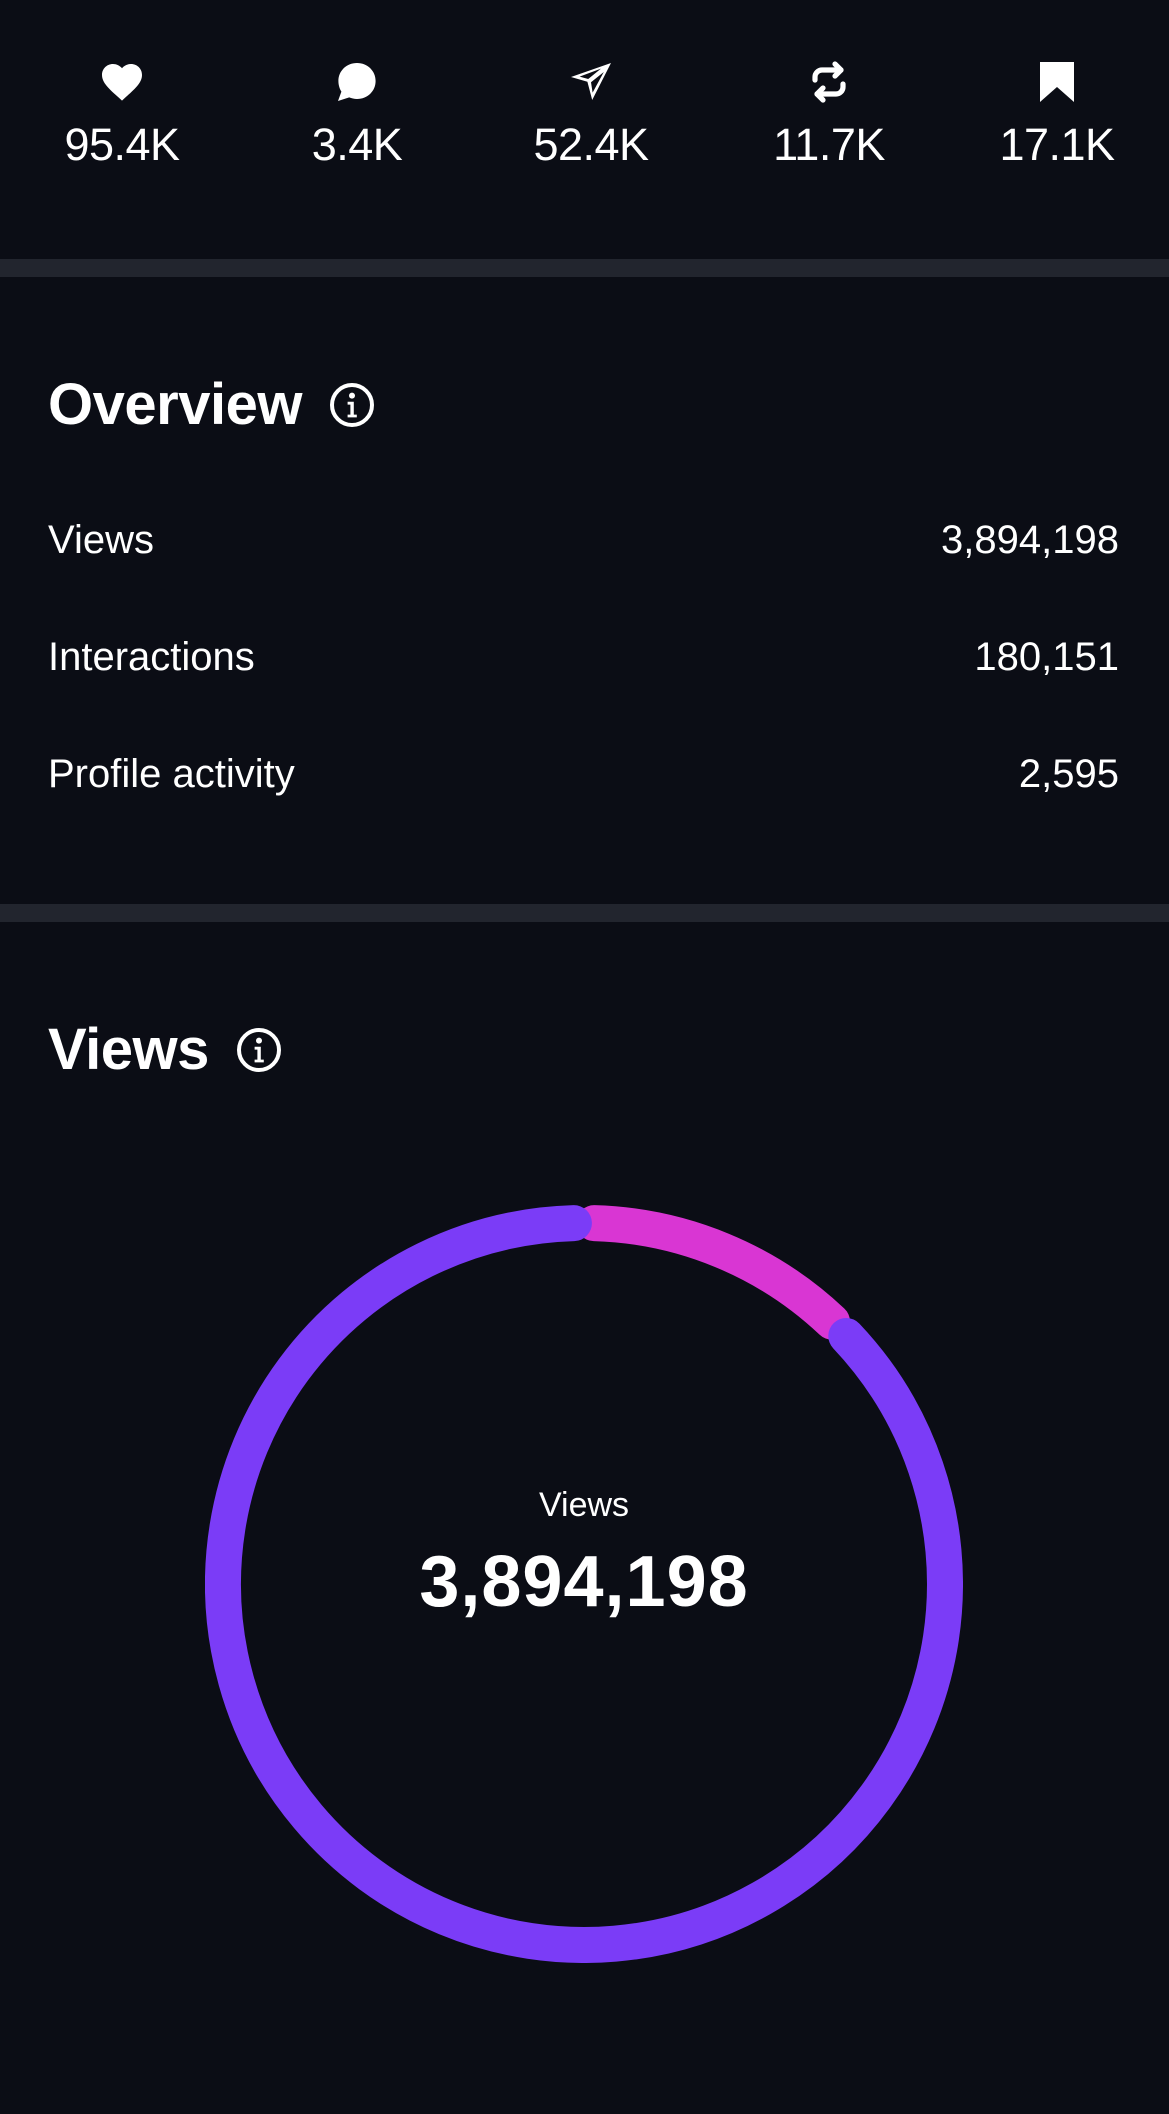  I want to click on donut-center-value: 3,894,198, so click(584, 1582).